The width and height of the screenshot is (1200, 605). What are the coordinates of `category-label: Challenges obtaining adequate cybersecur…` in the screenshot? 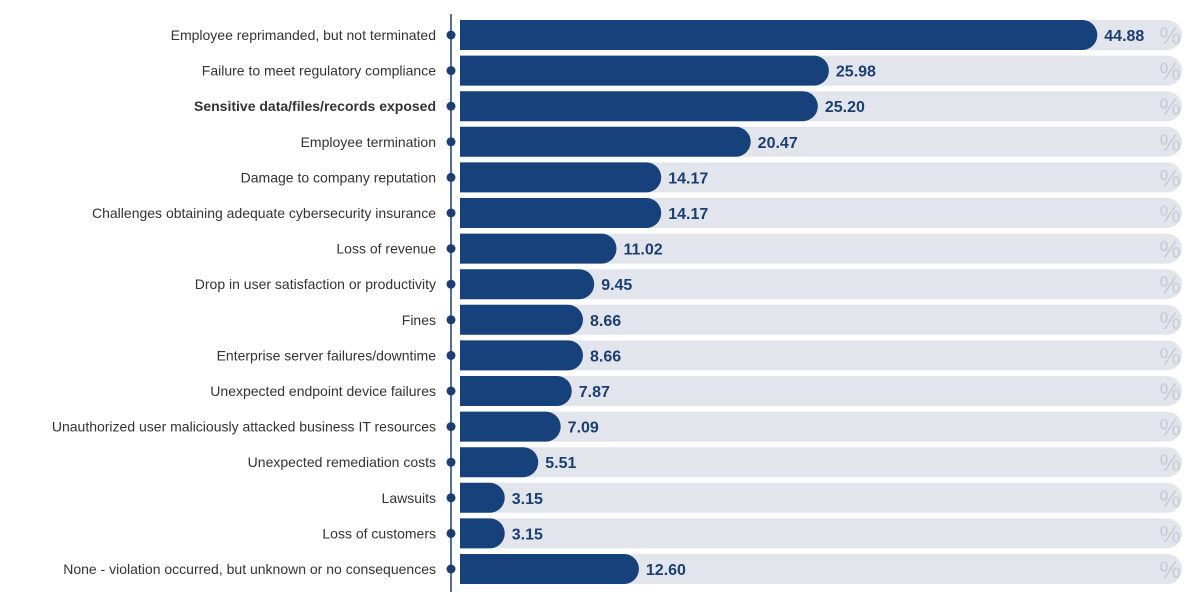 It's located at (264, 213).